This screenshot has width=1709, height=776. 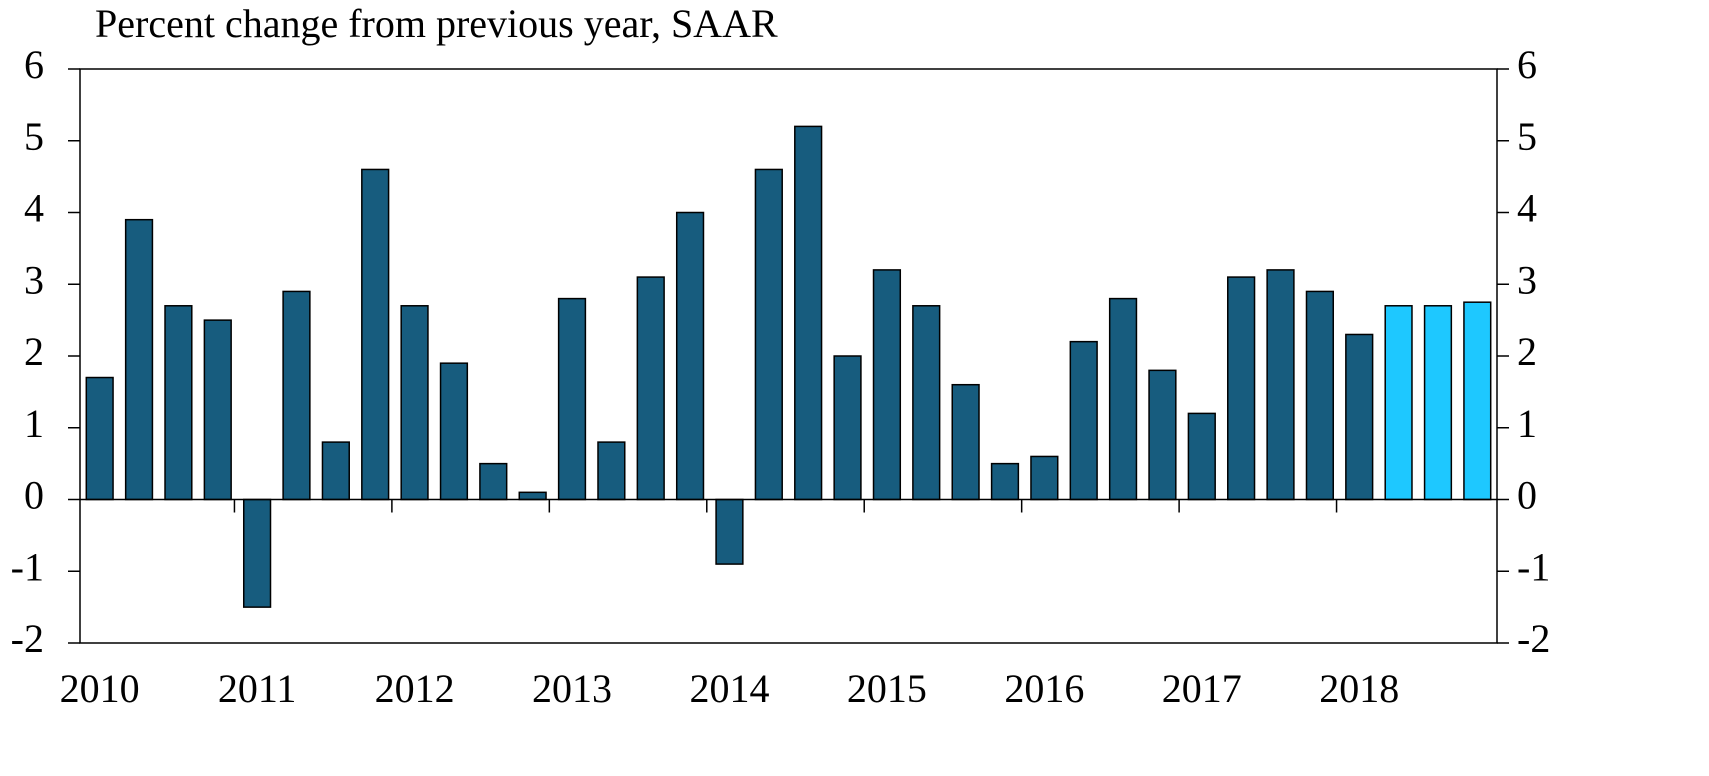 What do you see at coordinates (1527, 64) in the screenshot?
I see `y-tick-label-right: 6` at bounding box center [1527, 64].